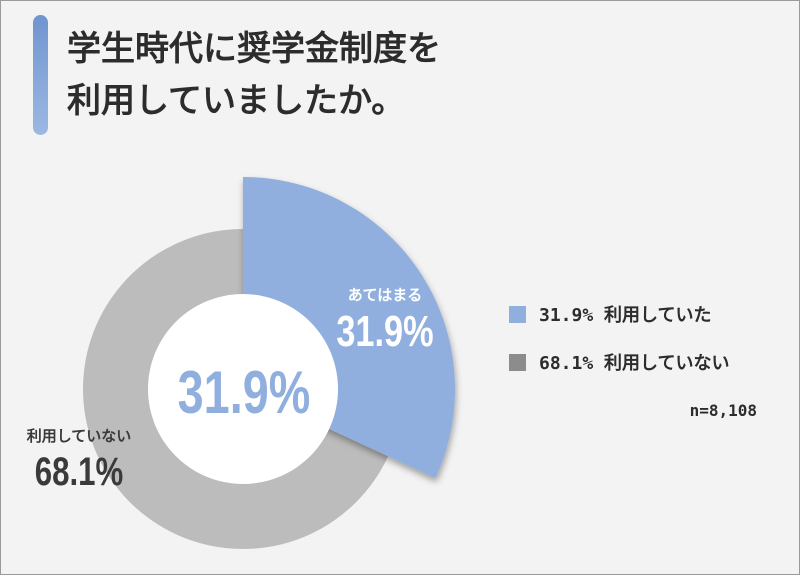 The height and width of the screenshot is (575, 800). Describe the element at coordinates (625, 315) in the screenshot. I see `legend-label-used: 31.9% 利用していた` at that location.